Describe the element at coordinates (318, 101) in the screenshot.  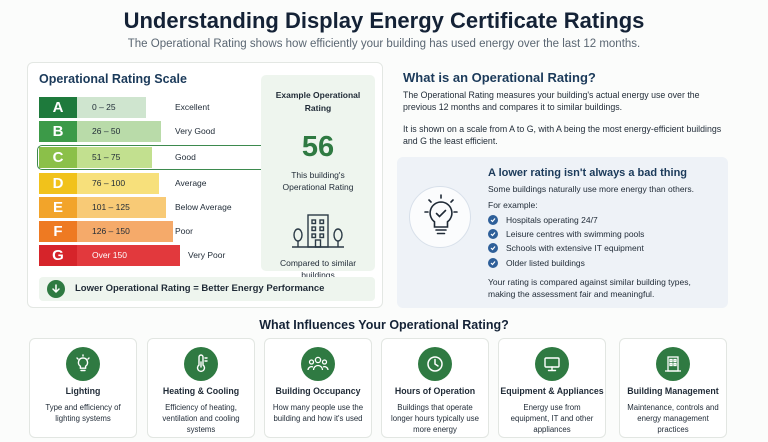
I see `example-title: Example Operational Rating` at that location.